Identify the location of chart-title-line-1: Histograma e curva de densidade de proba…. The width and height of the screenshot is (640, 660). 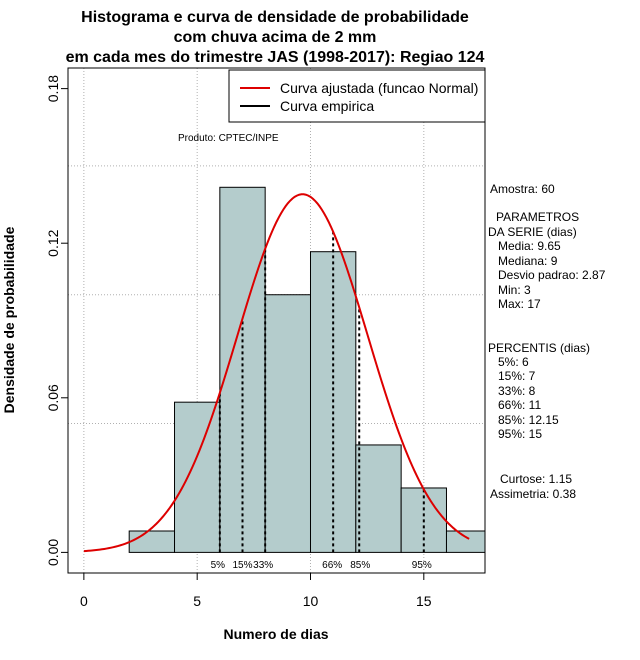
(275, 17).